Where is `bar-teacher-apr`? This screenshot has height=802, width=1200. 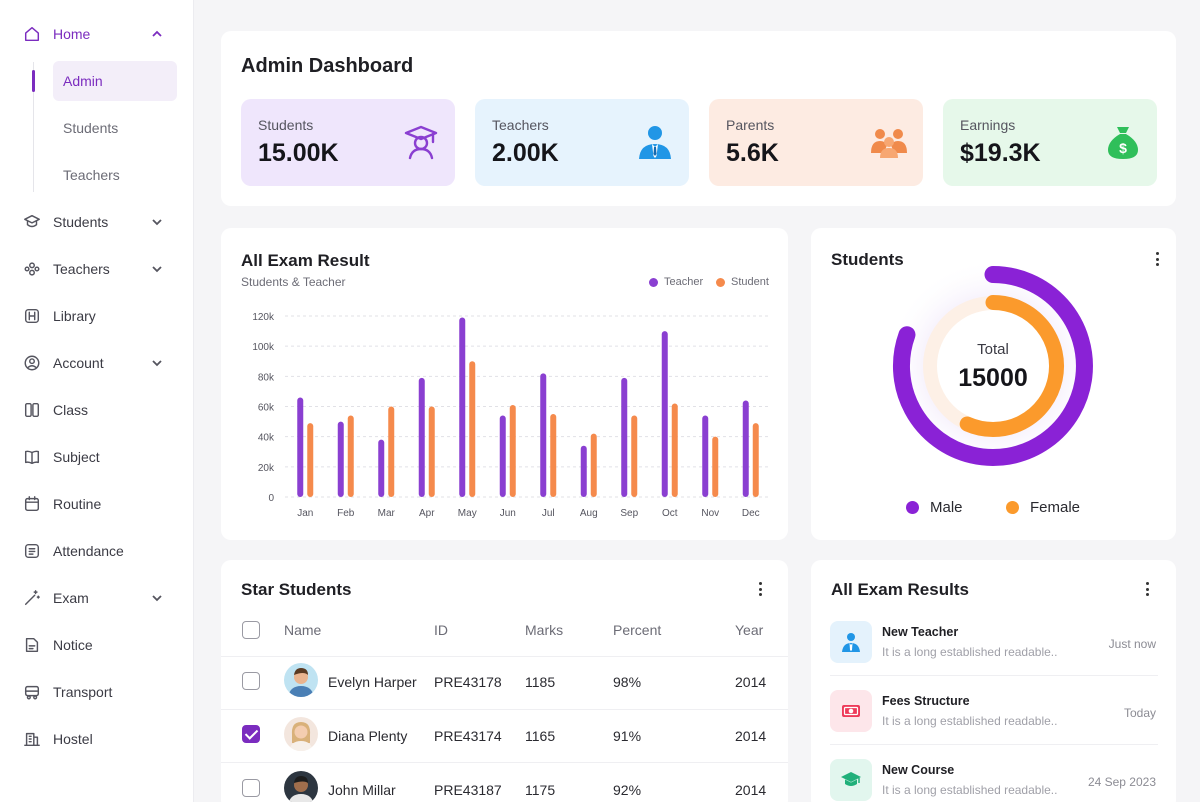 bar-teacher-apr is located at coordinates (421, 437).